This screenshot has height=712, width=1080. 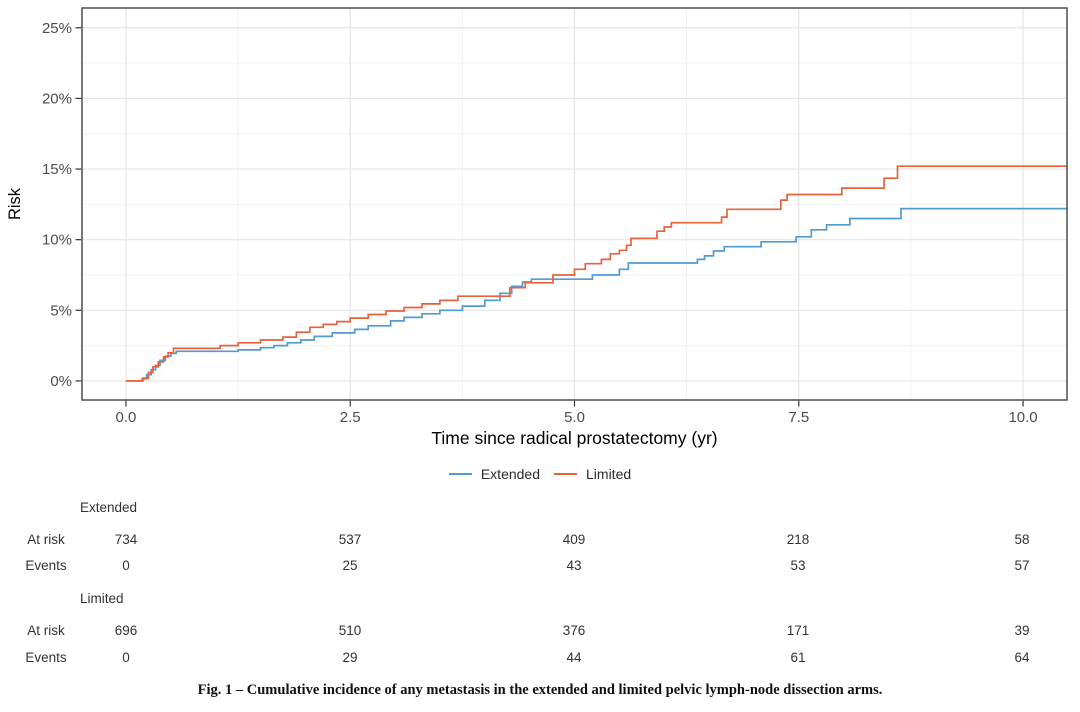 What do you see at coordinates (540, 540) in the screenshot?
I see `extended-at-risk-row: At risk 734 537 409 218 58` at bounding box center [540, 540].